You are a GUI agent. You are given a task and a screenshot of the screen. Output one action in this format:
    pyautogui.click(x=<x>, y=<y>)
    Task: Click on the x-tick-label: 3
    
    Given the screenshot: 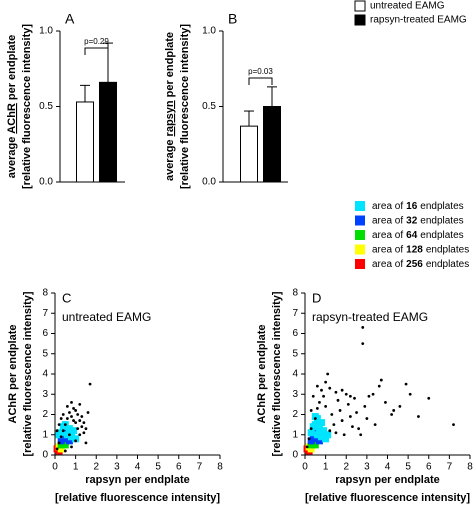 What is the action you would take?
    pyautogui.click(x=117, y=467)
    